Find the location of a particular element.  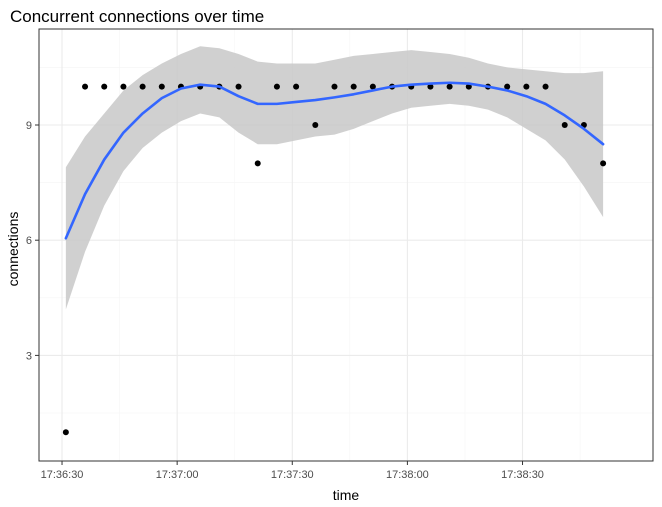

y-axis-title: connections is located at coordinates (13, 249).